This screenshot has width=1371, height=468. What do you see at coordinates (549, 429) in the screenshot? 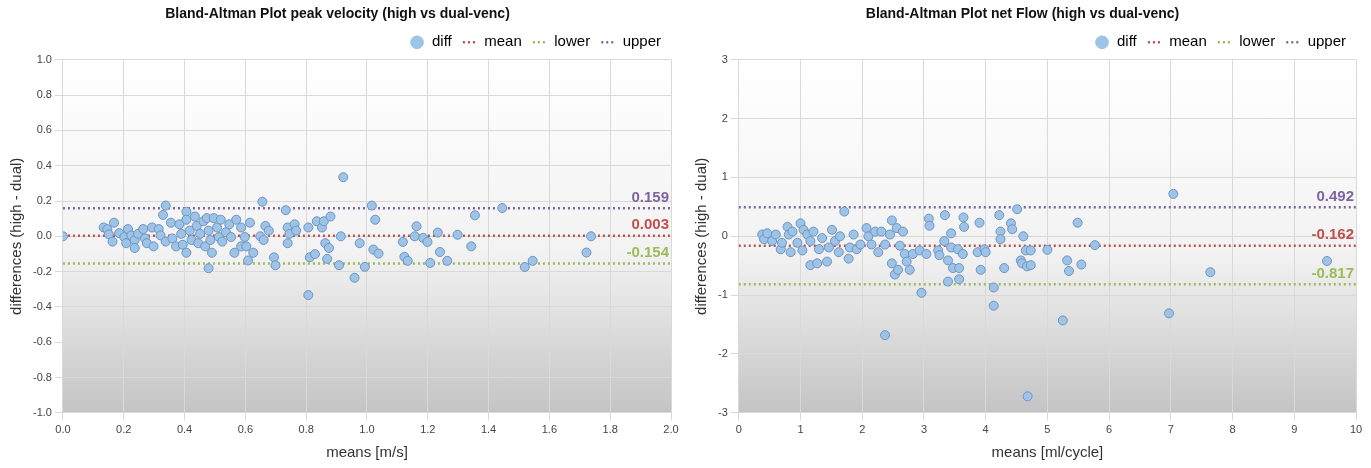
I see `x-tick-label: 1.6` at bounding box center [549, 429].